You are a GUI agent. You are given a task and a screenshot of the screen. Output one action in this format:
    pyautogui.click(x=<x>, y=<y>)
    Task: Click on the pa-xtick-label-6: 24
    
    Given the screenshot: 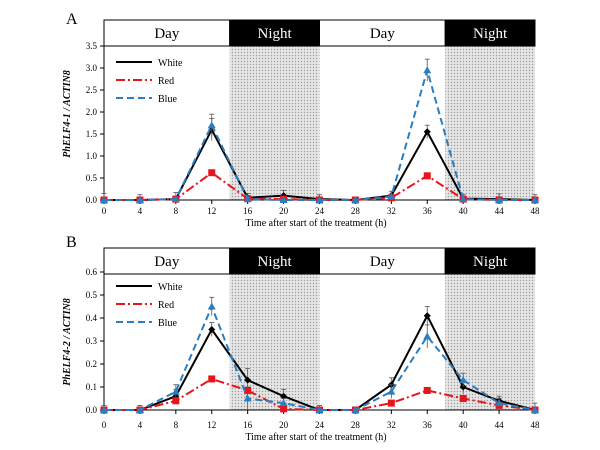 What is the action you would take?
    pyautogui.click(x=320, y=211)
    